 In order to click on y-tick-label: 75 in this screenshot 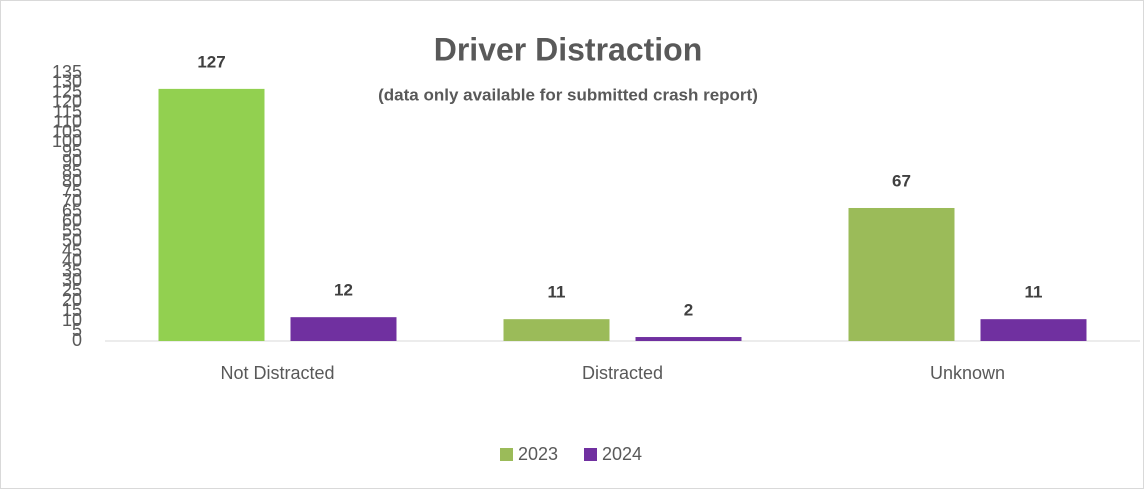, I will do `click(72, 191)`.